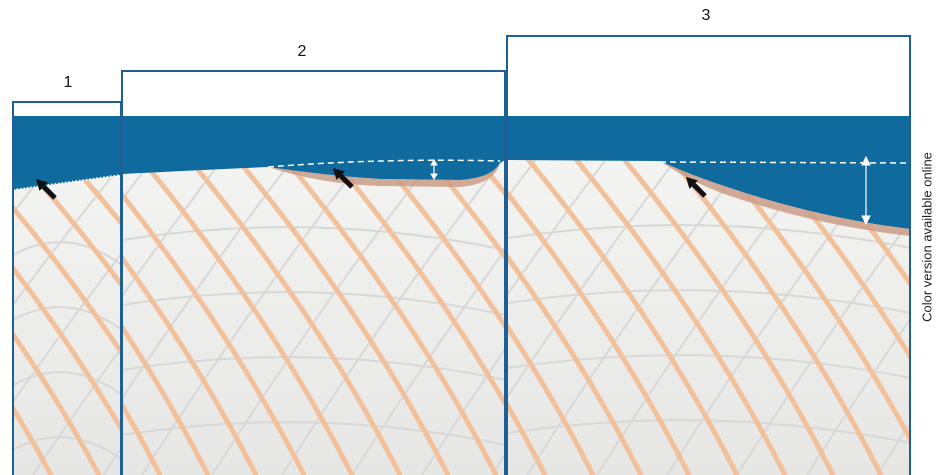  Describe the element at coordinates (68, 82) in the screenshot. I see `panel-1-number: 1` at that location.